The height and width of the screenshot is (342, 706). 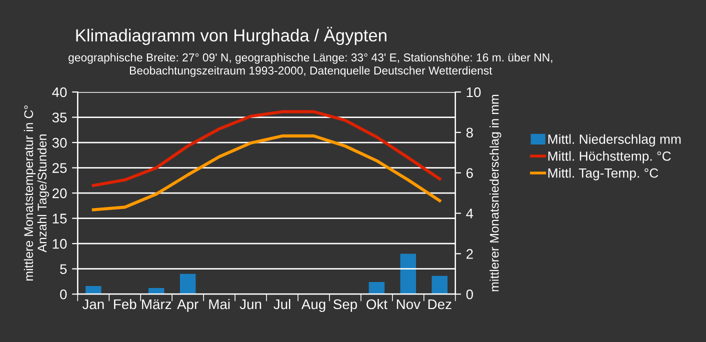 What do you see at coordinates (310, 65) in the screenshot?
I see `chart-subtitle: geographische Breite: 27° 09' N, geographische Länge: 33° 43' E, Stationshöhe: 16 m. über NN, Beobachtungszeitraum 1993-2000, Datenquelle Deutscher Wetterdienst` at bounding box center [310, 65].